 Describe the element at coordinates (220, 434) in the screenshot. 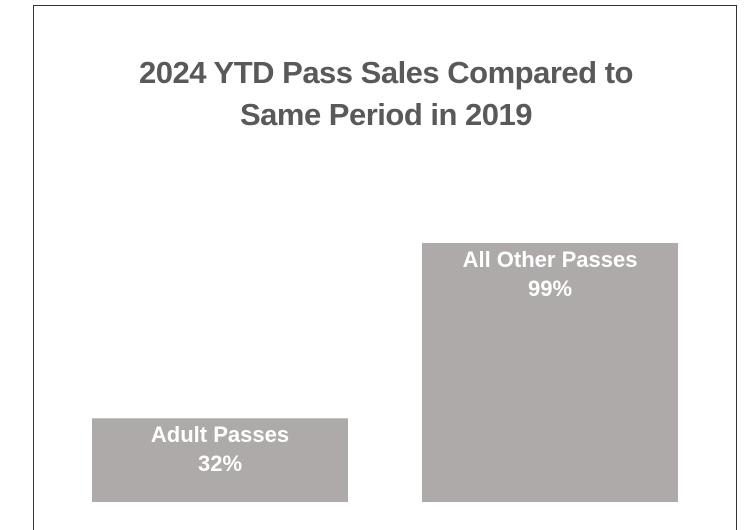

I see `category-label: Adult Passes` at that location.